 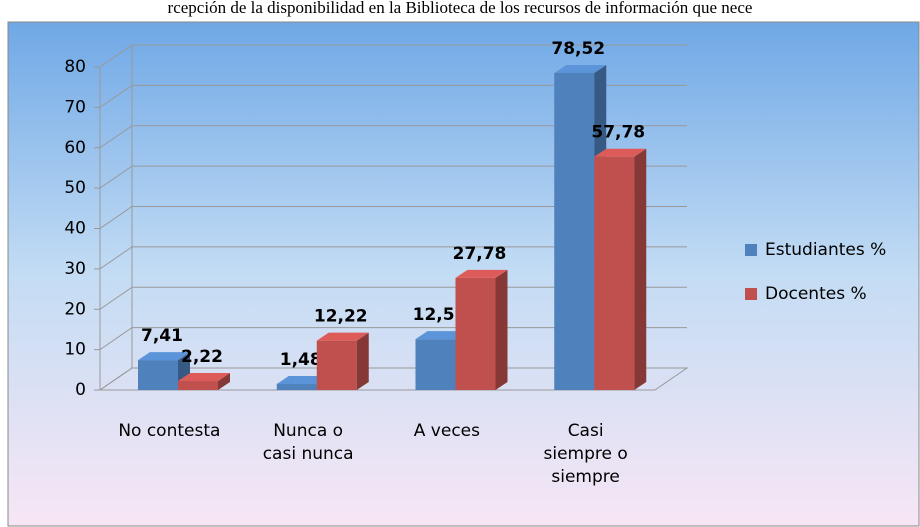 What do you see at coordinates (585, 454) in the screenshot?
I see `x-tick-label: Casi siempre o siempre` at bounding box center [585, 454].